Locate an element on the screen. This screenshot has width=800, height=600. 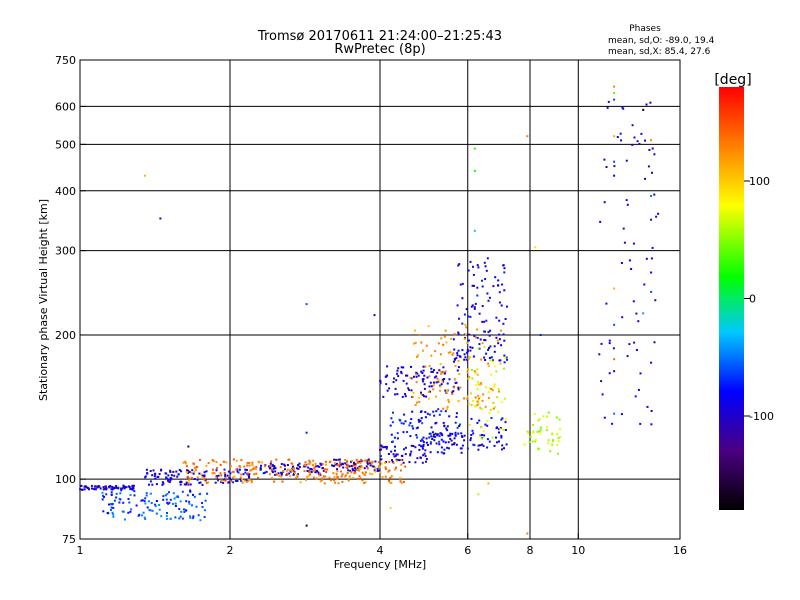
y-tick-label: 300 is located at coordinates (65, 251).